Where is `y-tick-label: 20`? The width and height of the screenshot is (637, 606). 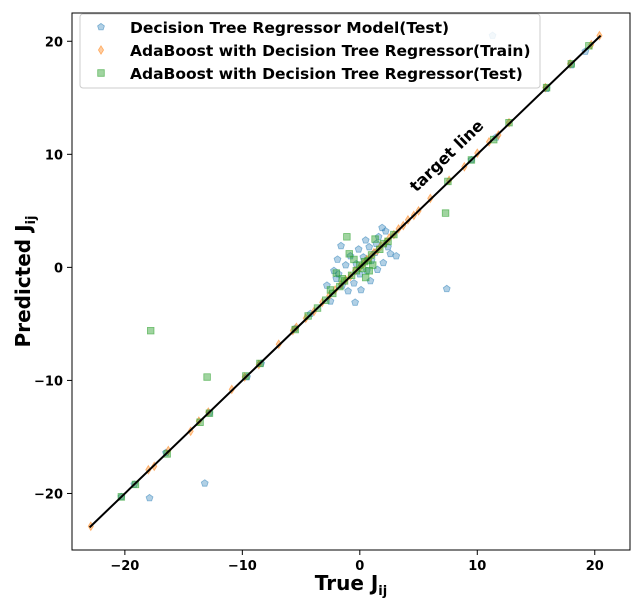
y-tick-label: 20 is located at coordinates (54, 42).